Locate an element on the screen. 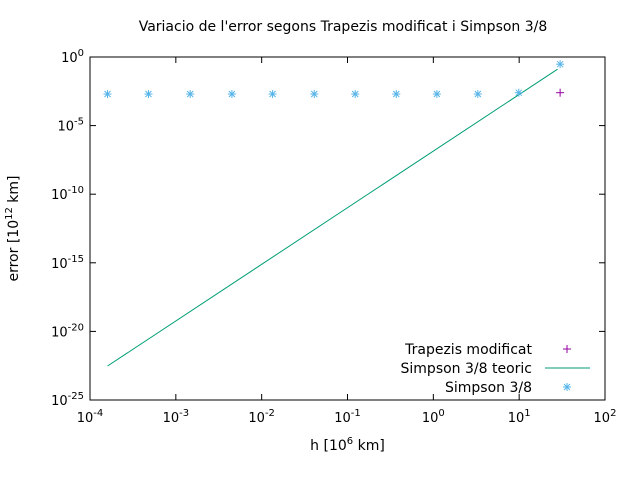 This screenshot has width=640, height=480. y-tick-label: 10⁻⁵ is located at coordinates (70, 126).